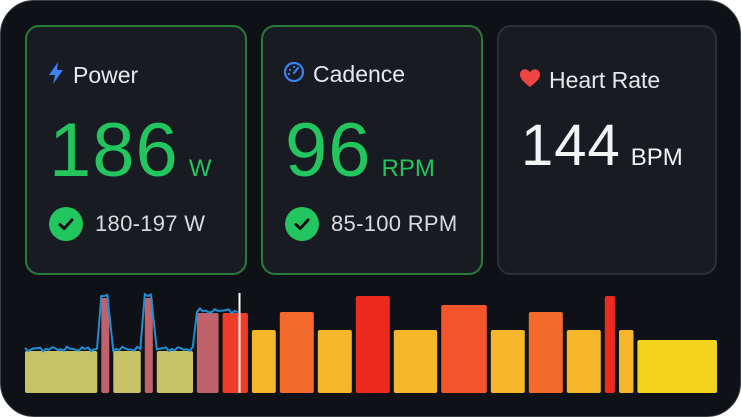 The image size is (741, 417). I want to click on heart-rate-label: Heart Rate, so click(605, 80).